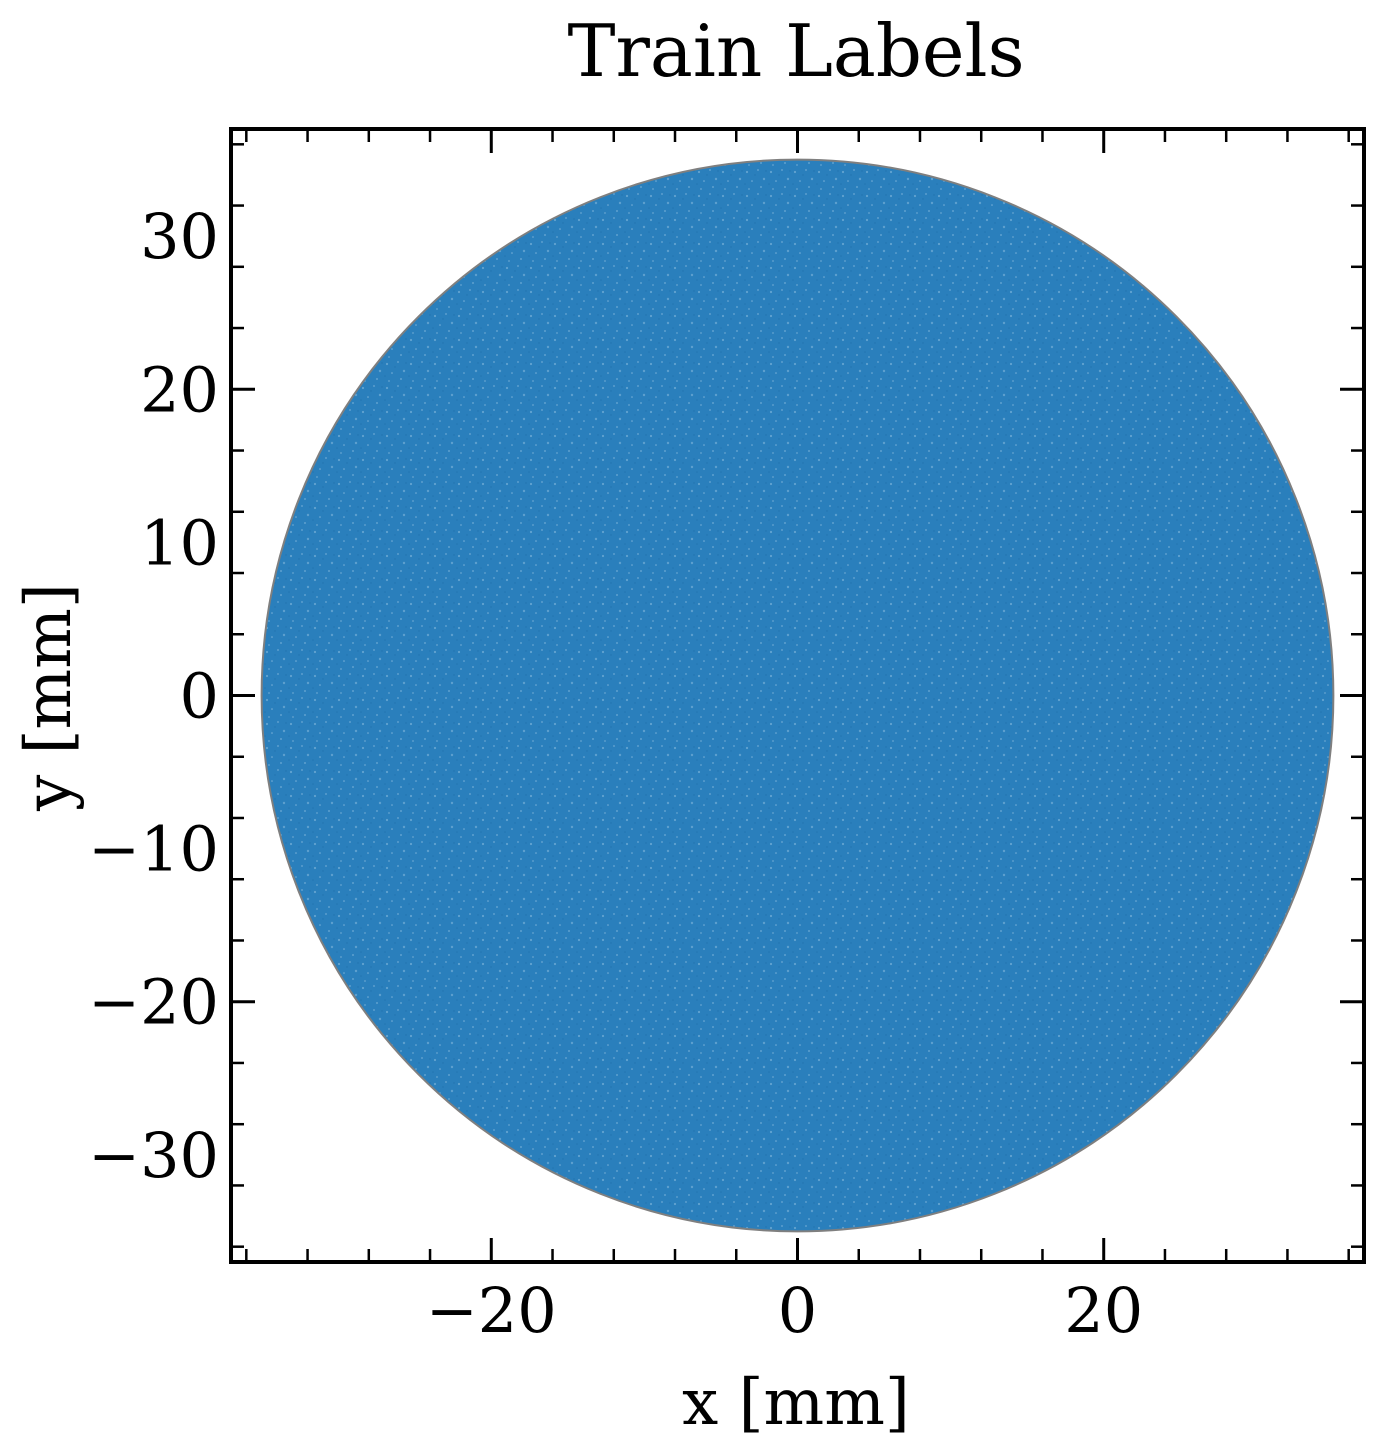 The image size is (1378, 1444). What do you see at coordinates (796, 1403) in the screenshot?
I see `x-axis-label: x [mm]` at bounding box center [796, 1403].